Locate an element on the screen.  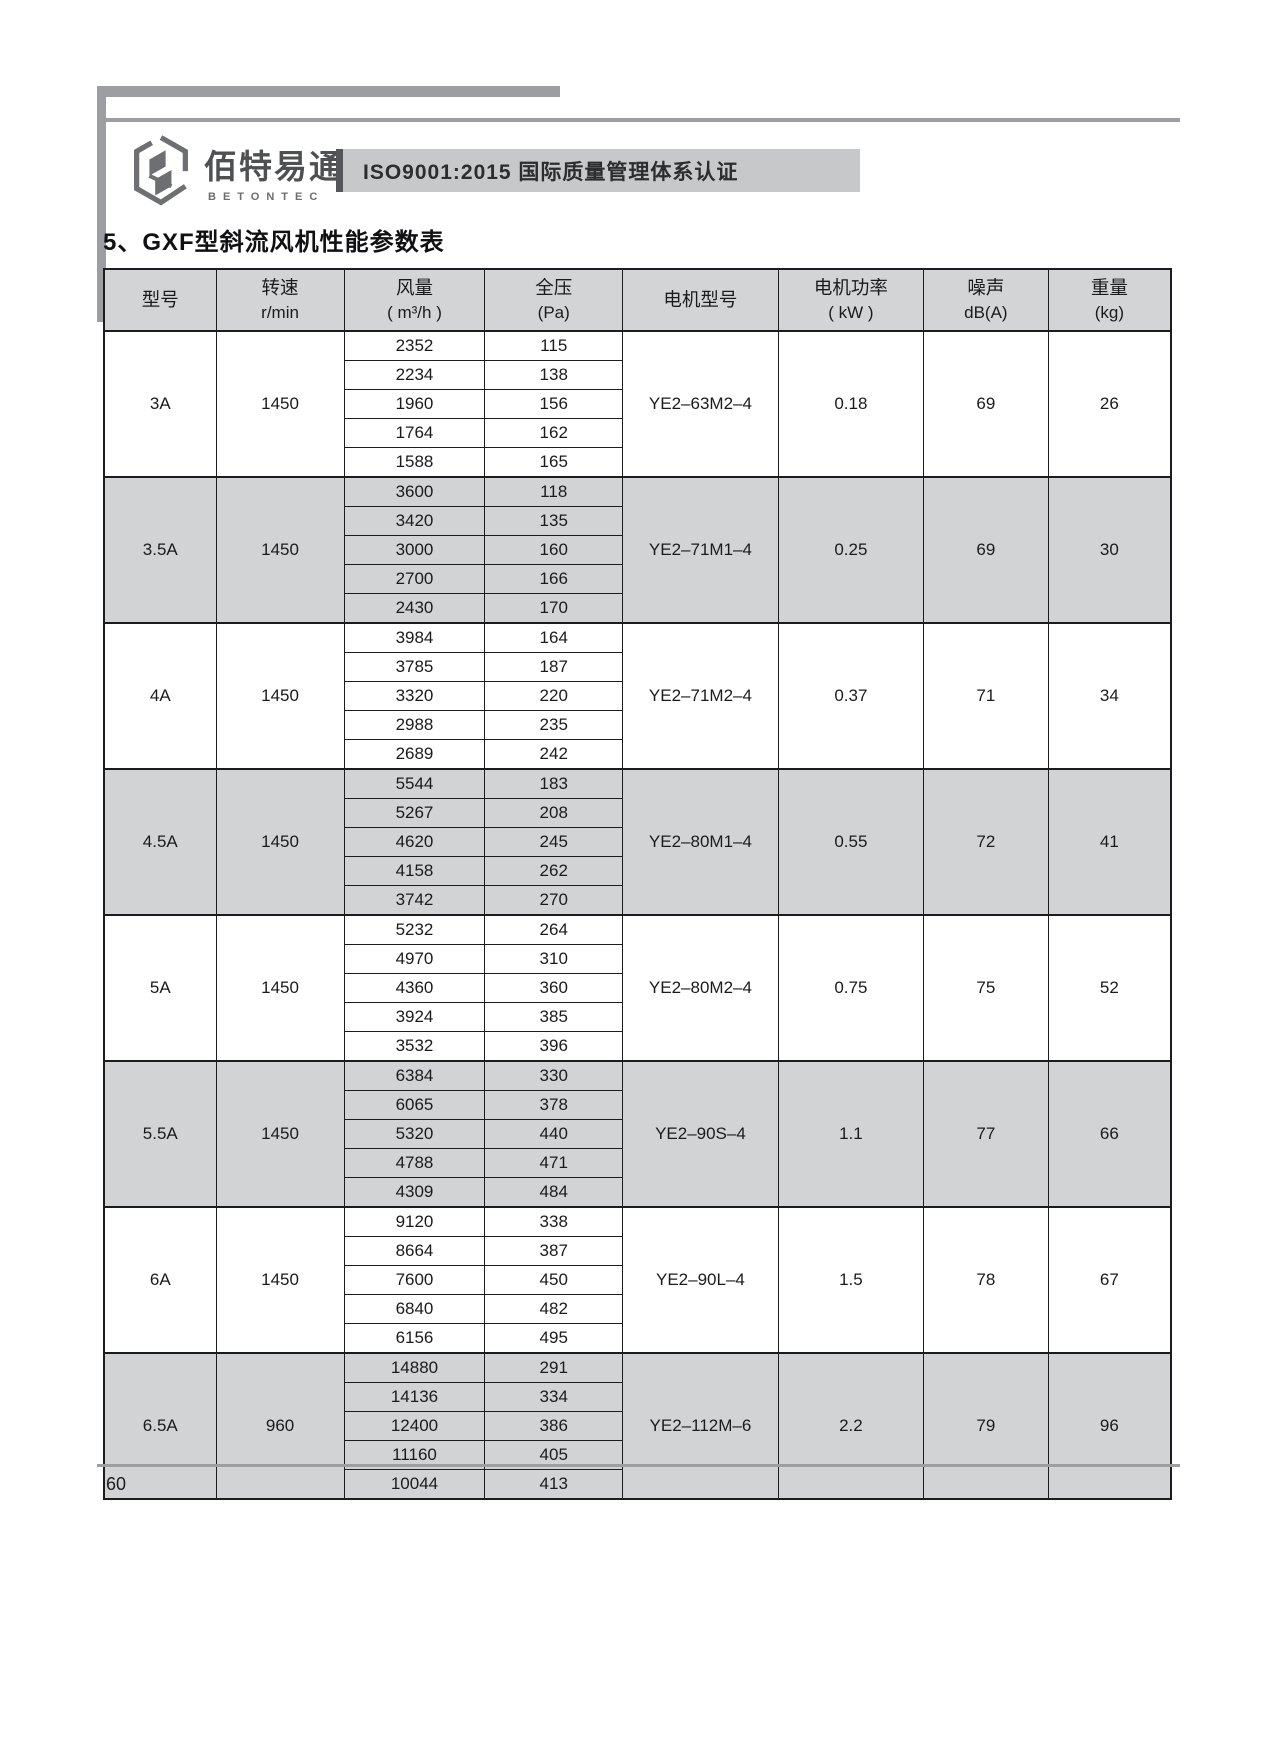
column-header: 全压 (Pa) is located at coordinates (554, 300).